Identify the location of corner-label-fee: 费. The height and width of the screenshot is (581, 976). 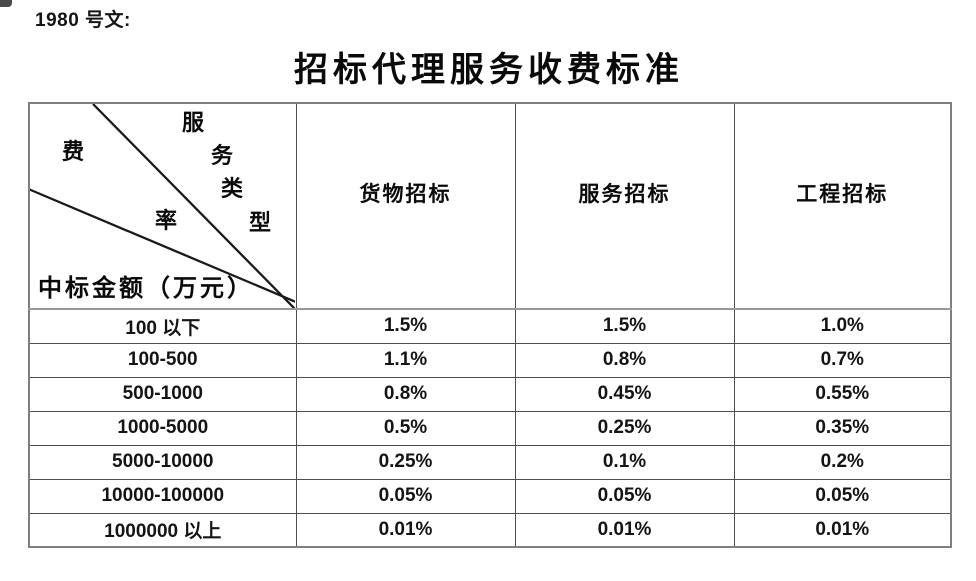
(73, 151).